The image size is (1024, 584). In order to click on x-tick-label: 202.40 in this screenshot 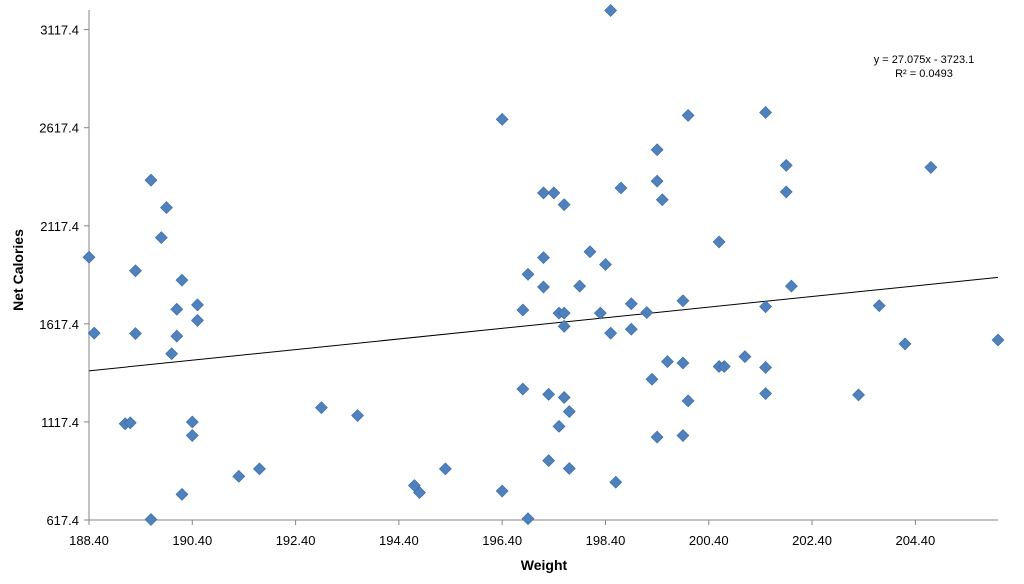, I will do `click(812, 540)`.